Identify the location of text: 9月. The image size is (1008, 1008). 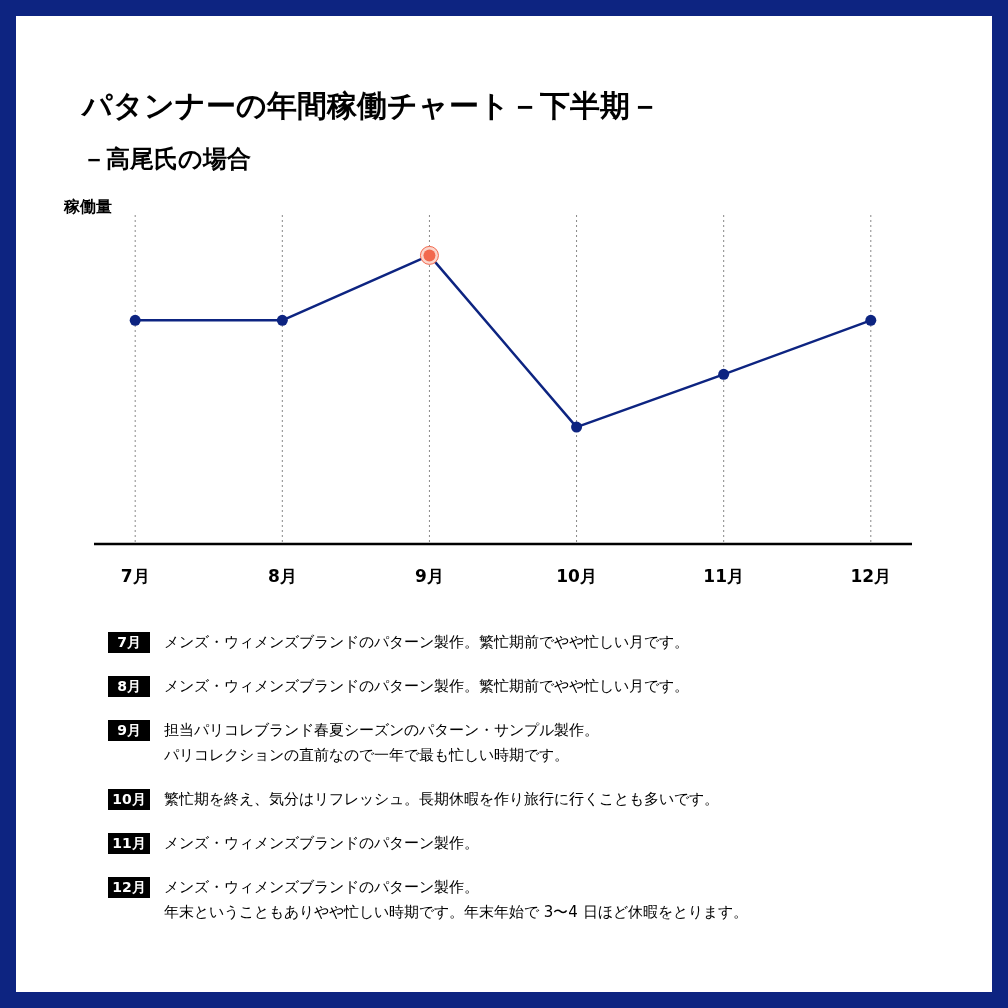
(129, 730).